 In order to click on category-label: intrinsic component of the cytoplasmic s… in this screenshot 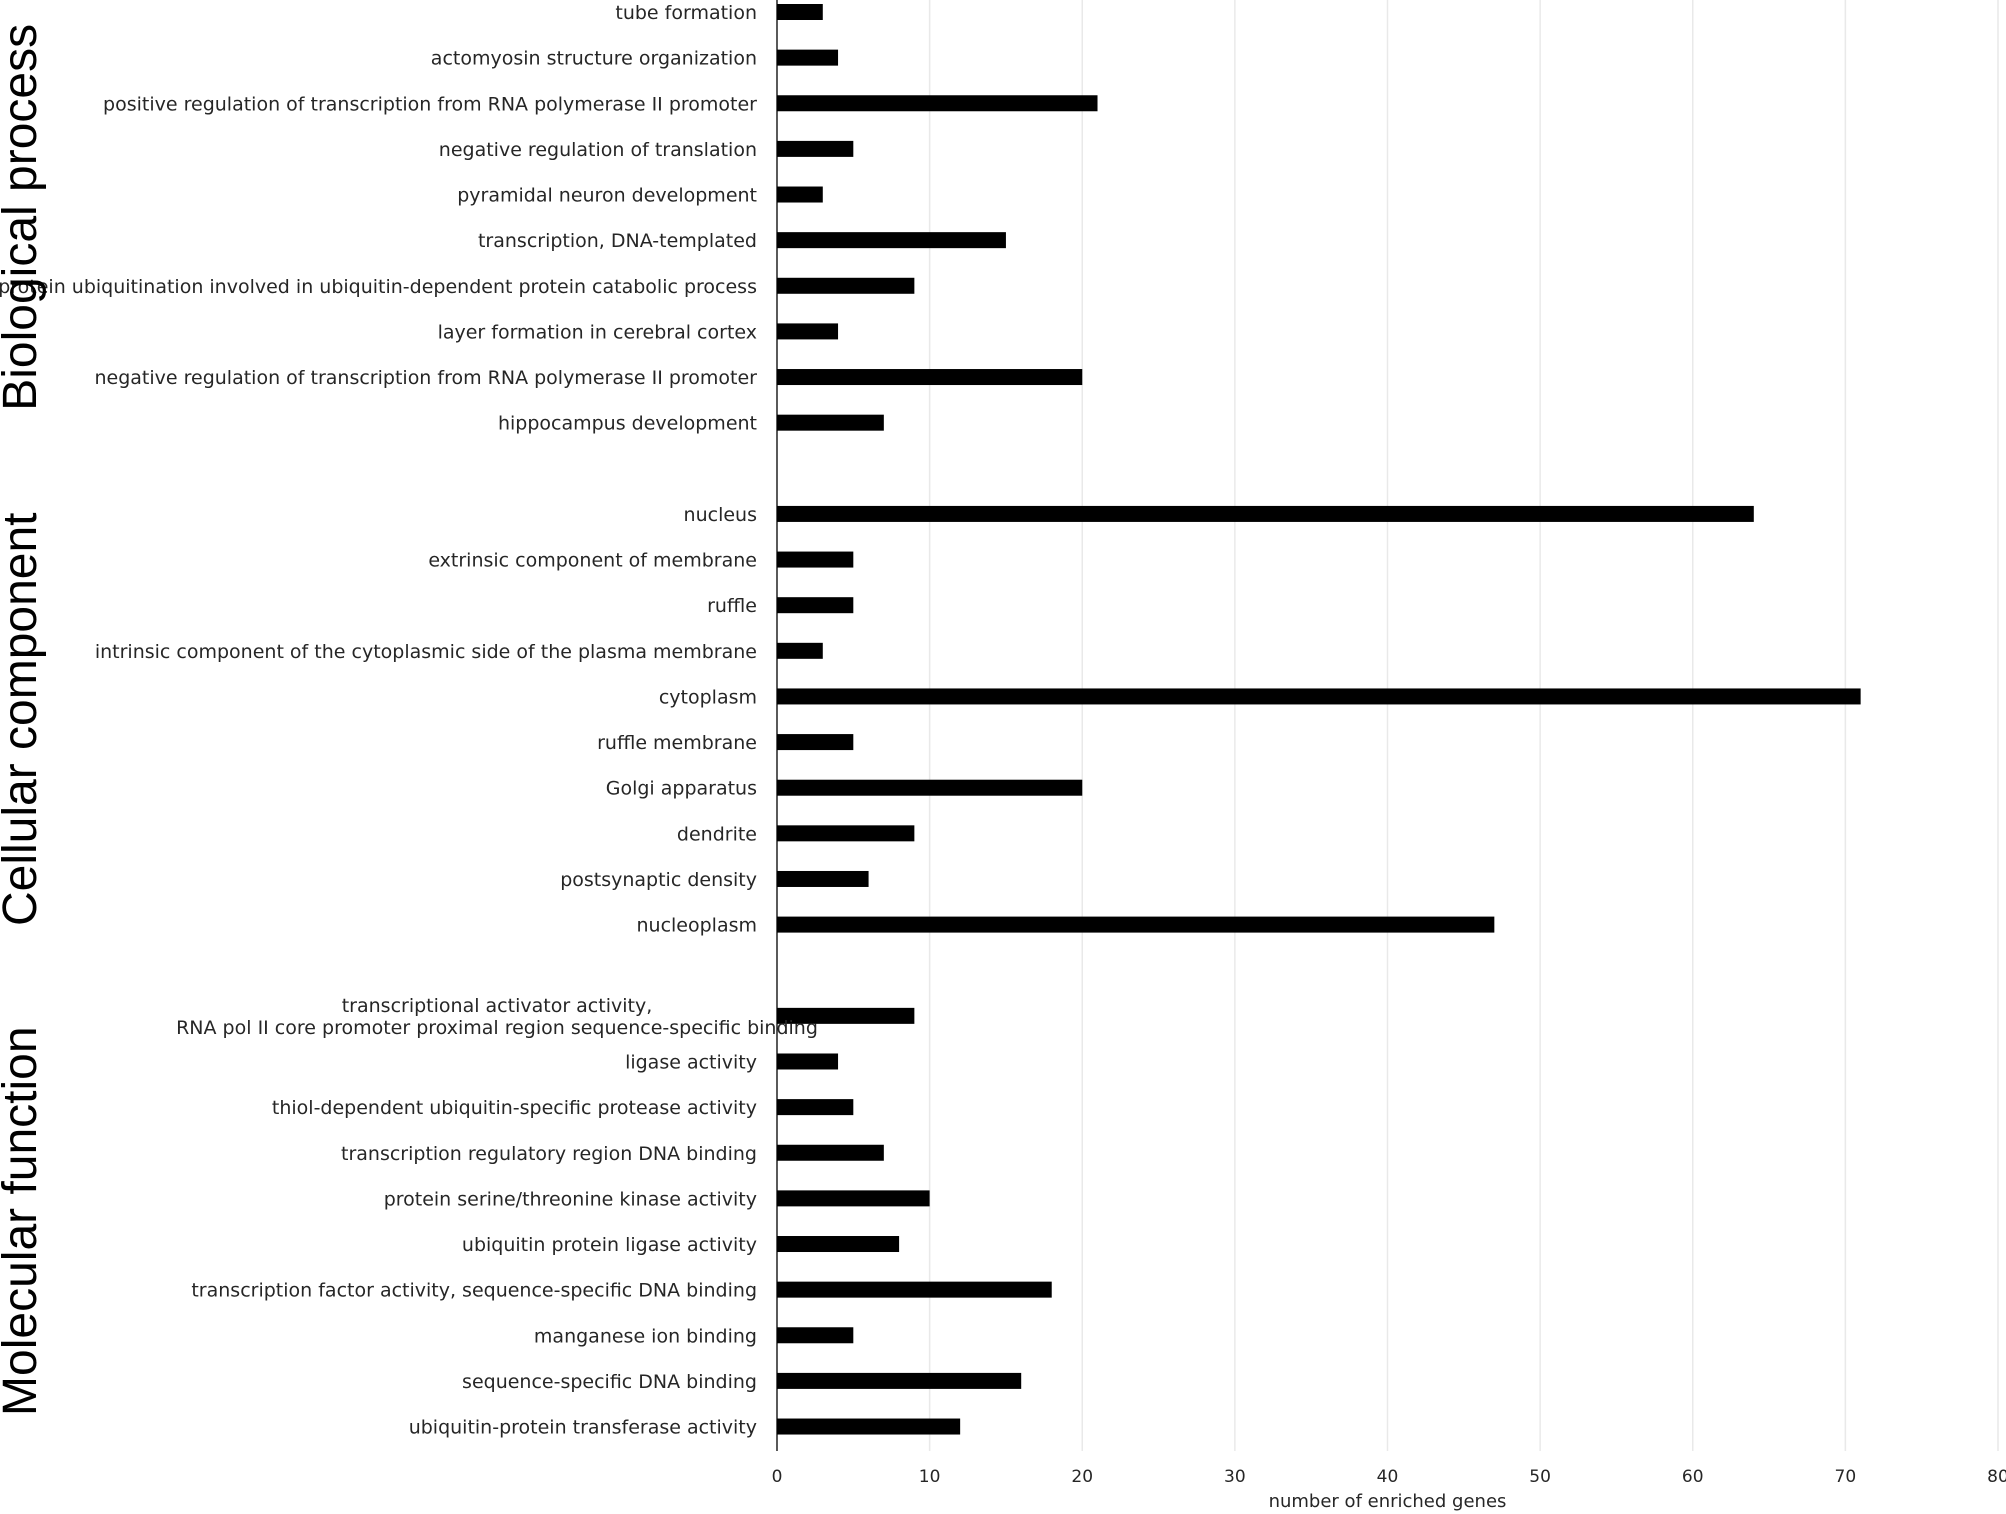, I will do `click(426, 652)`.